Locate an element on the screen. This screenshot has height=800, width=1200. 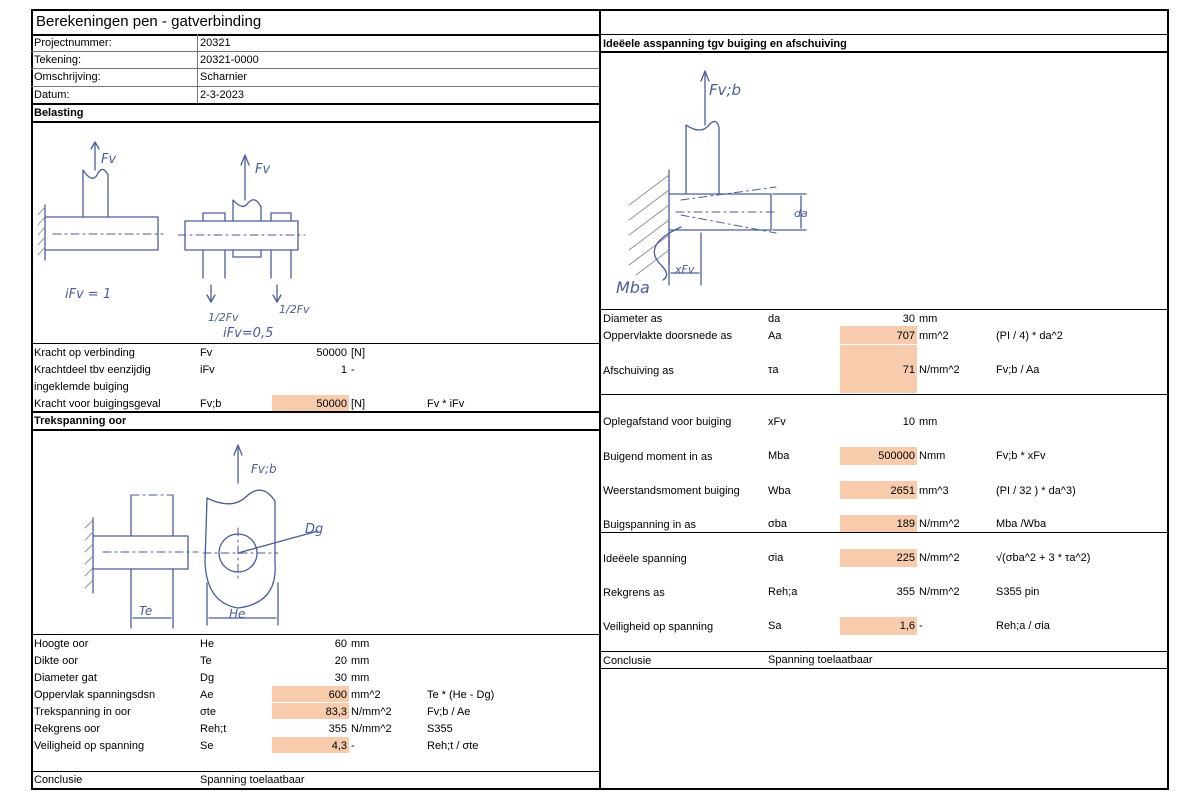
tension-highlight is located at coordinates (310, 711).